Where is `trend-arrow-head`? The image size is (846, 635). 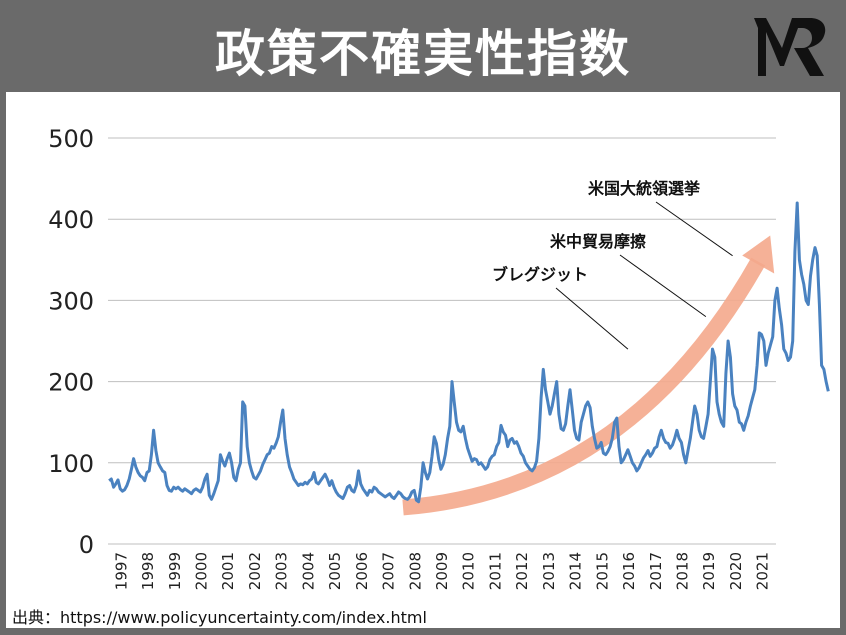 trend-arrow-head is located at coordinates (758, 254).